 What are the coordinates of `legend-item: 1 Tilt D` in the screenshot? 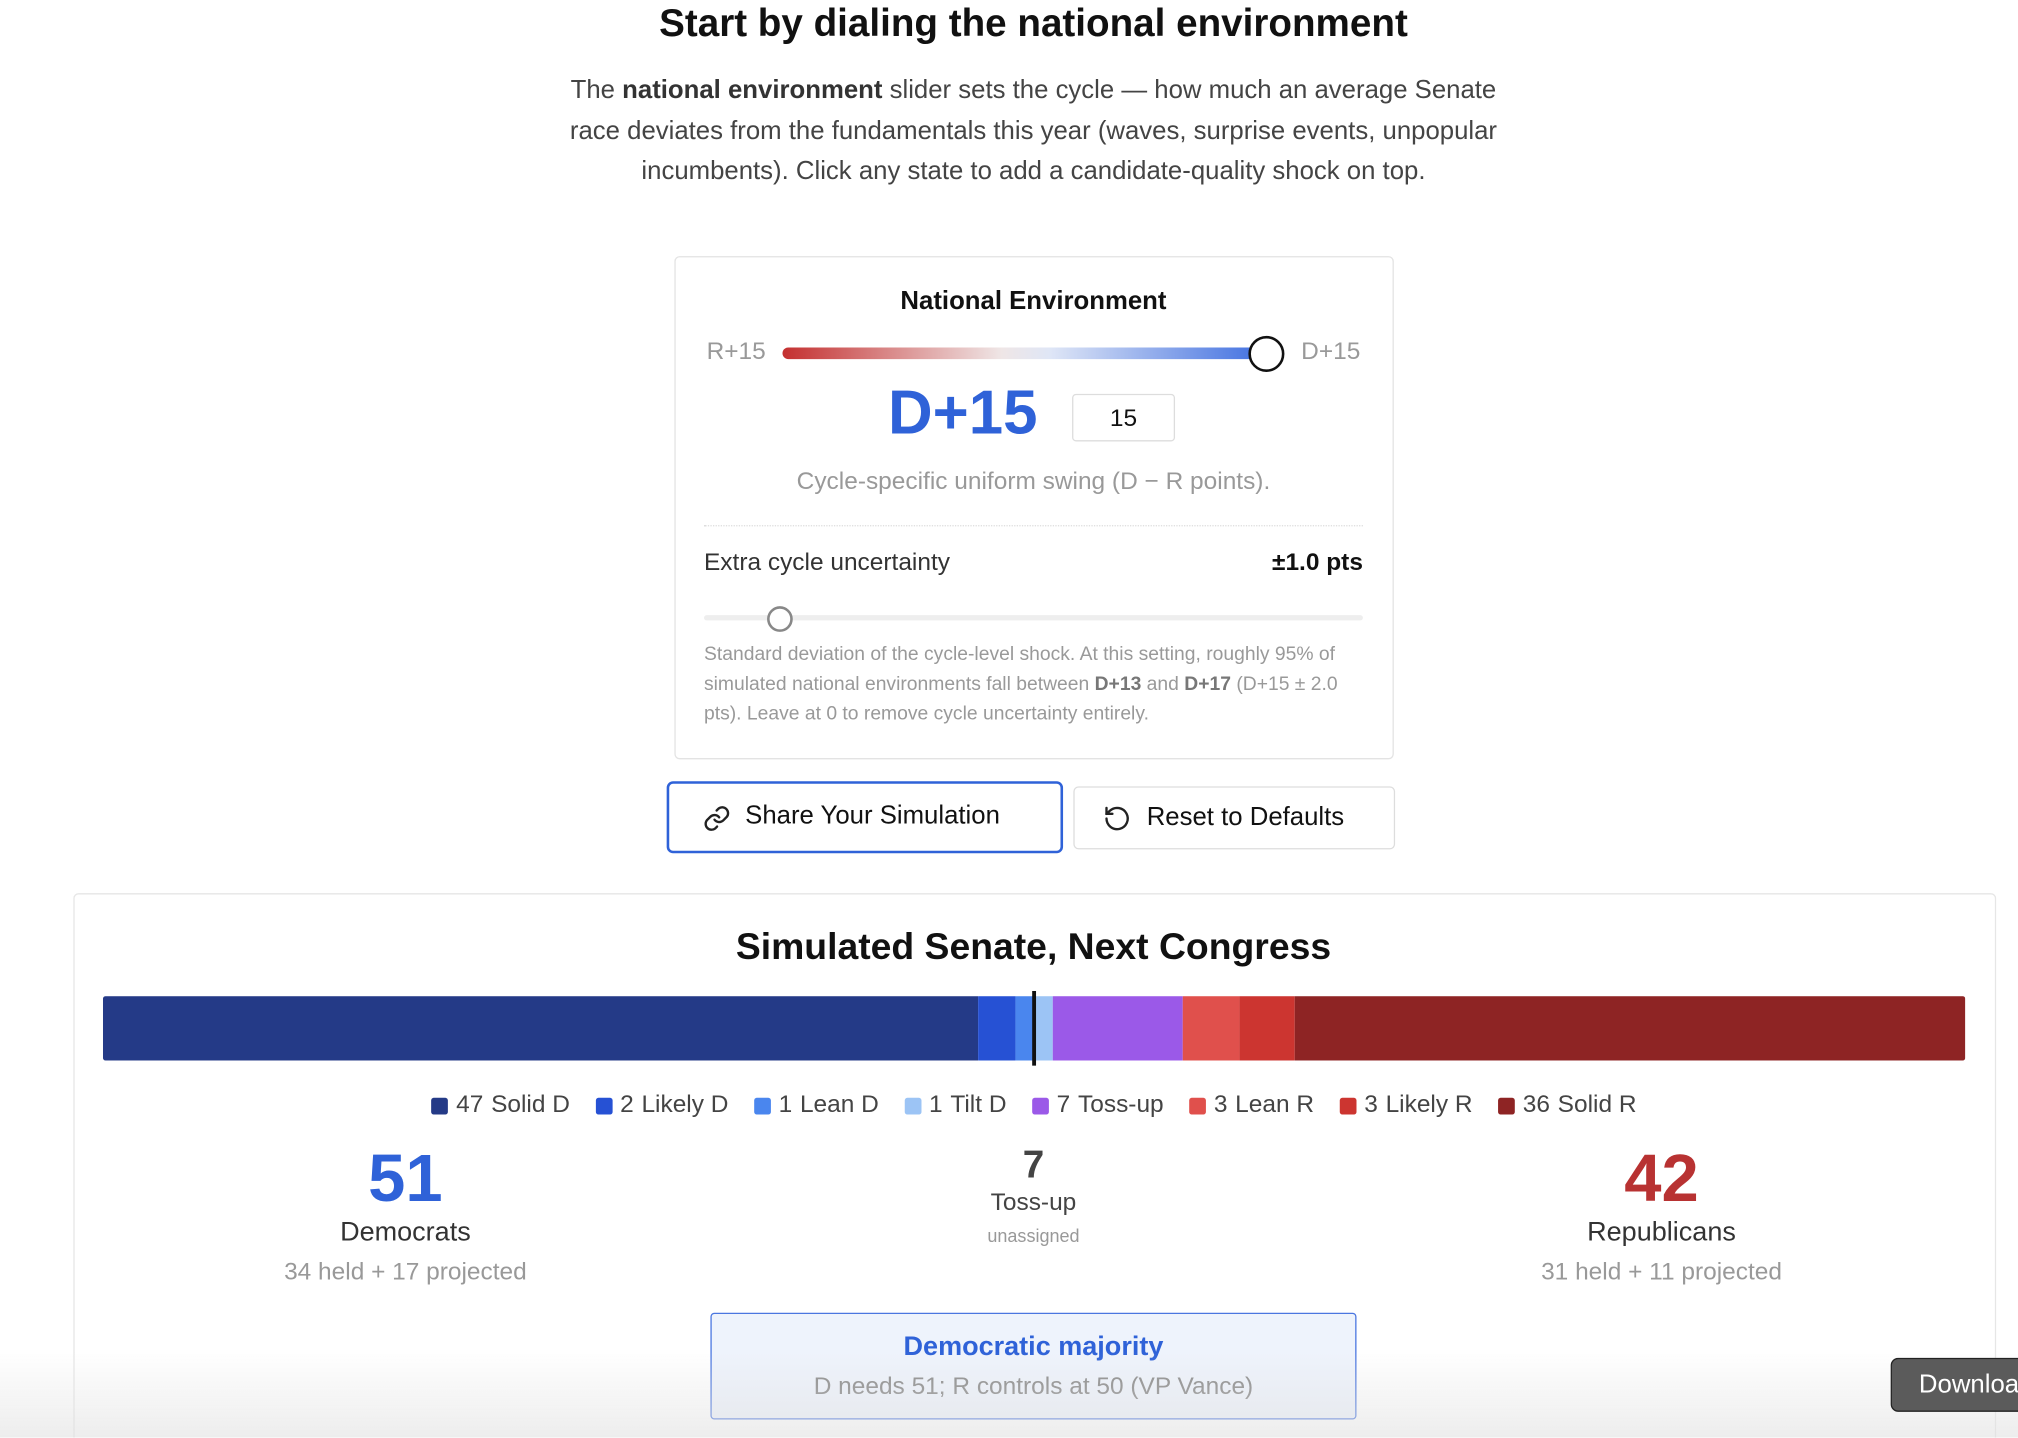 It's located at (955, 1105).